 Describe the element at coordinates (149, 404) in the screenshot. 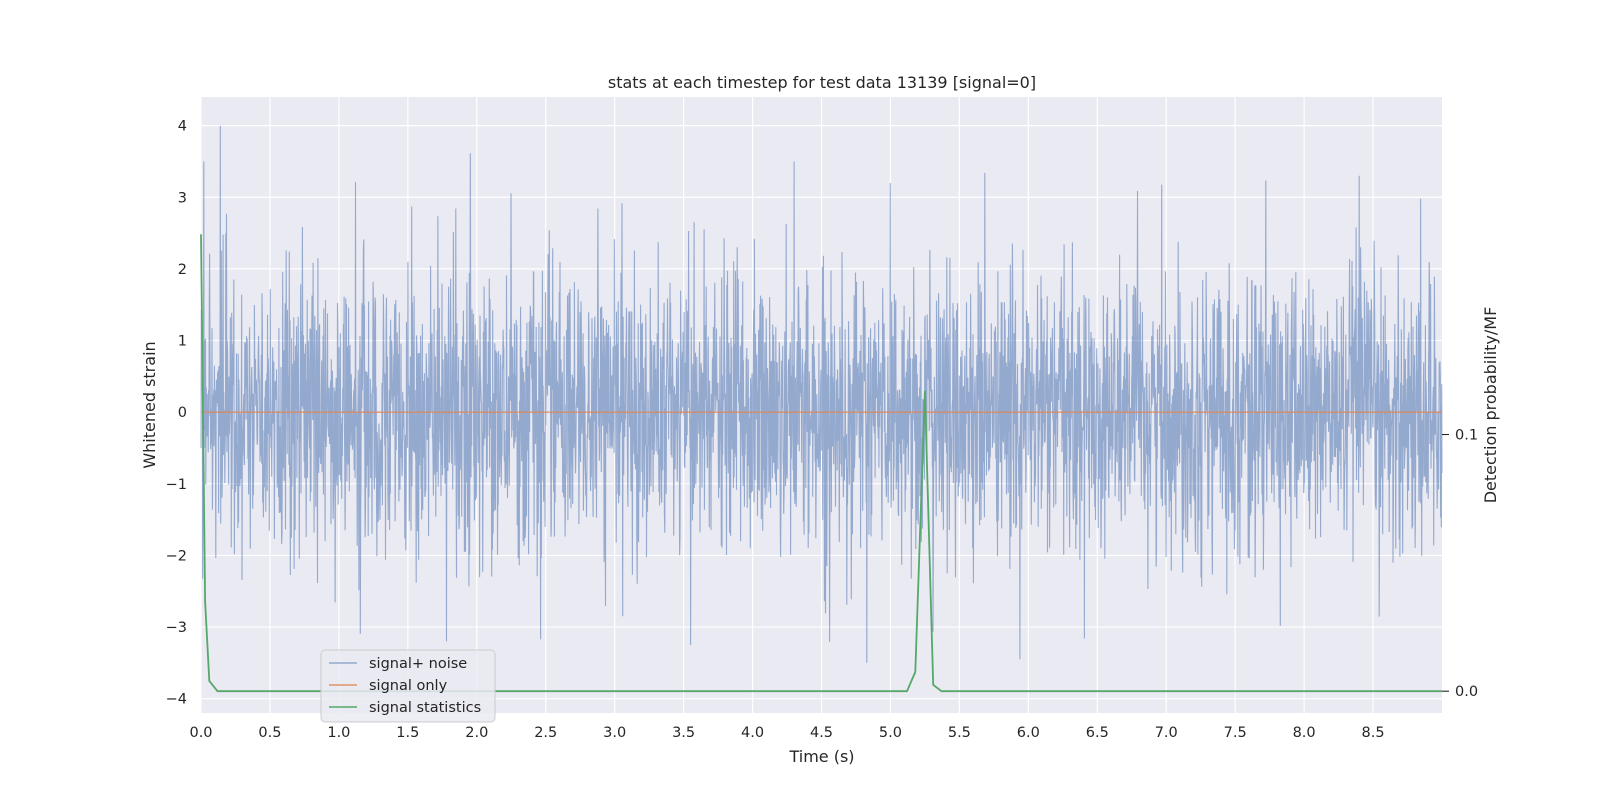

I see `y-axis-label: Whitened strain` at that location.